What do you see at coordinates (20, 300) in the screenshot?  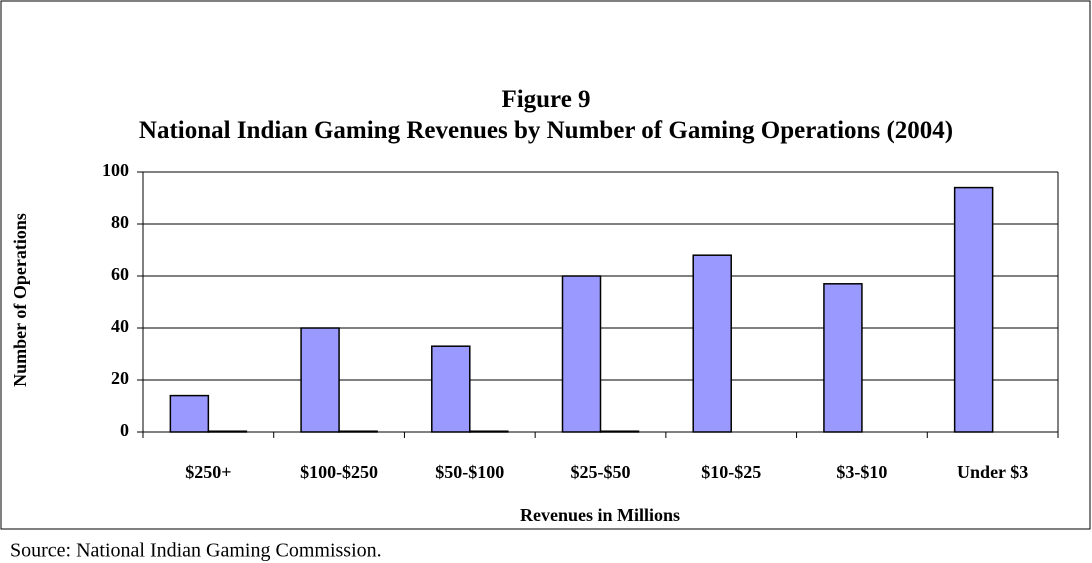 I see `y-axis-title: Number of Operations` at bounding box center [20, 300].